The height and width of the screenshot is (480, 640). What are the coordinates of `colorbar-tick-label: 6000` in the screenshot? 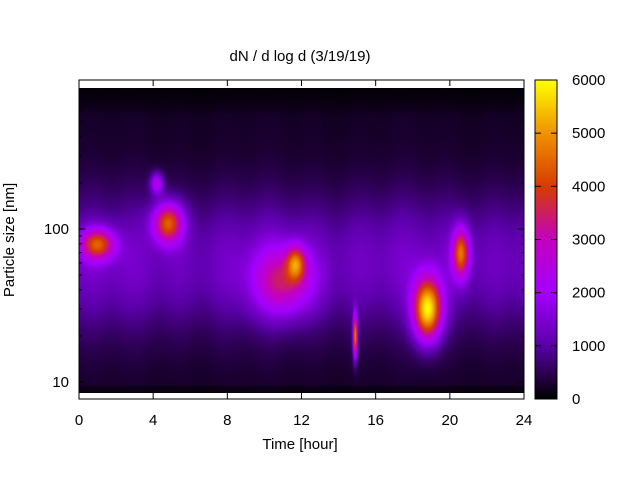 It's located at (588, 80).